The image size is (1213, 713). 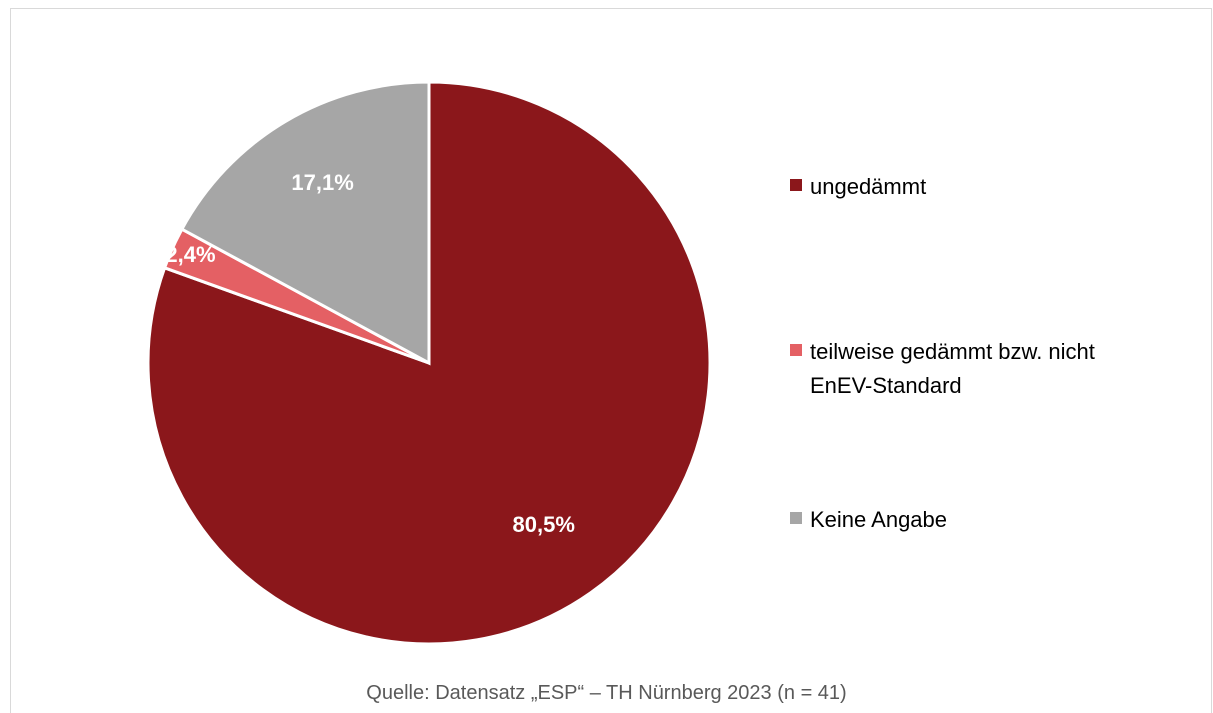 I want to click on legend-swatch-ungedaemmt, so click(x=796, y=185).